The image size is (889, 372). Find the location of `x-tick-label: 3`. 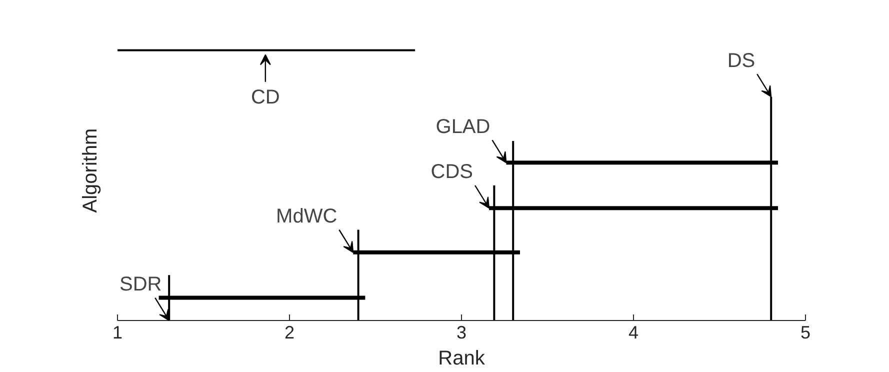

x-tick-label: 3 is located at coordinates (461, 332).